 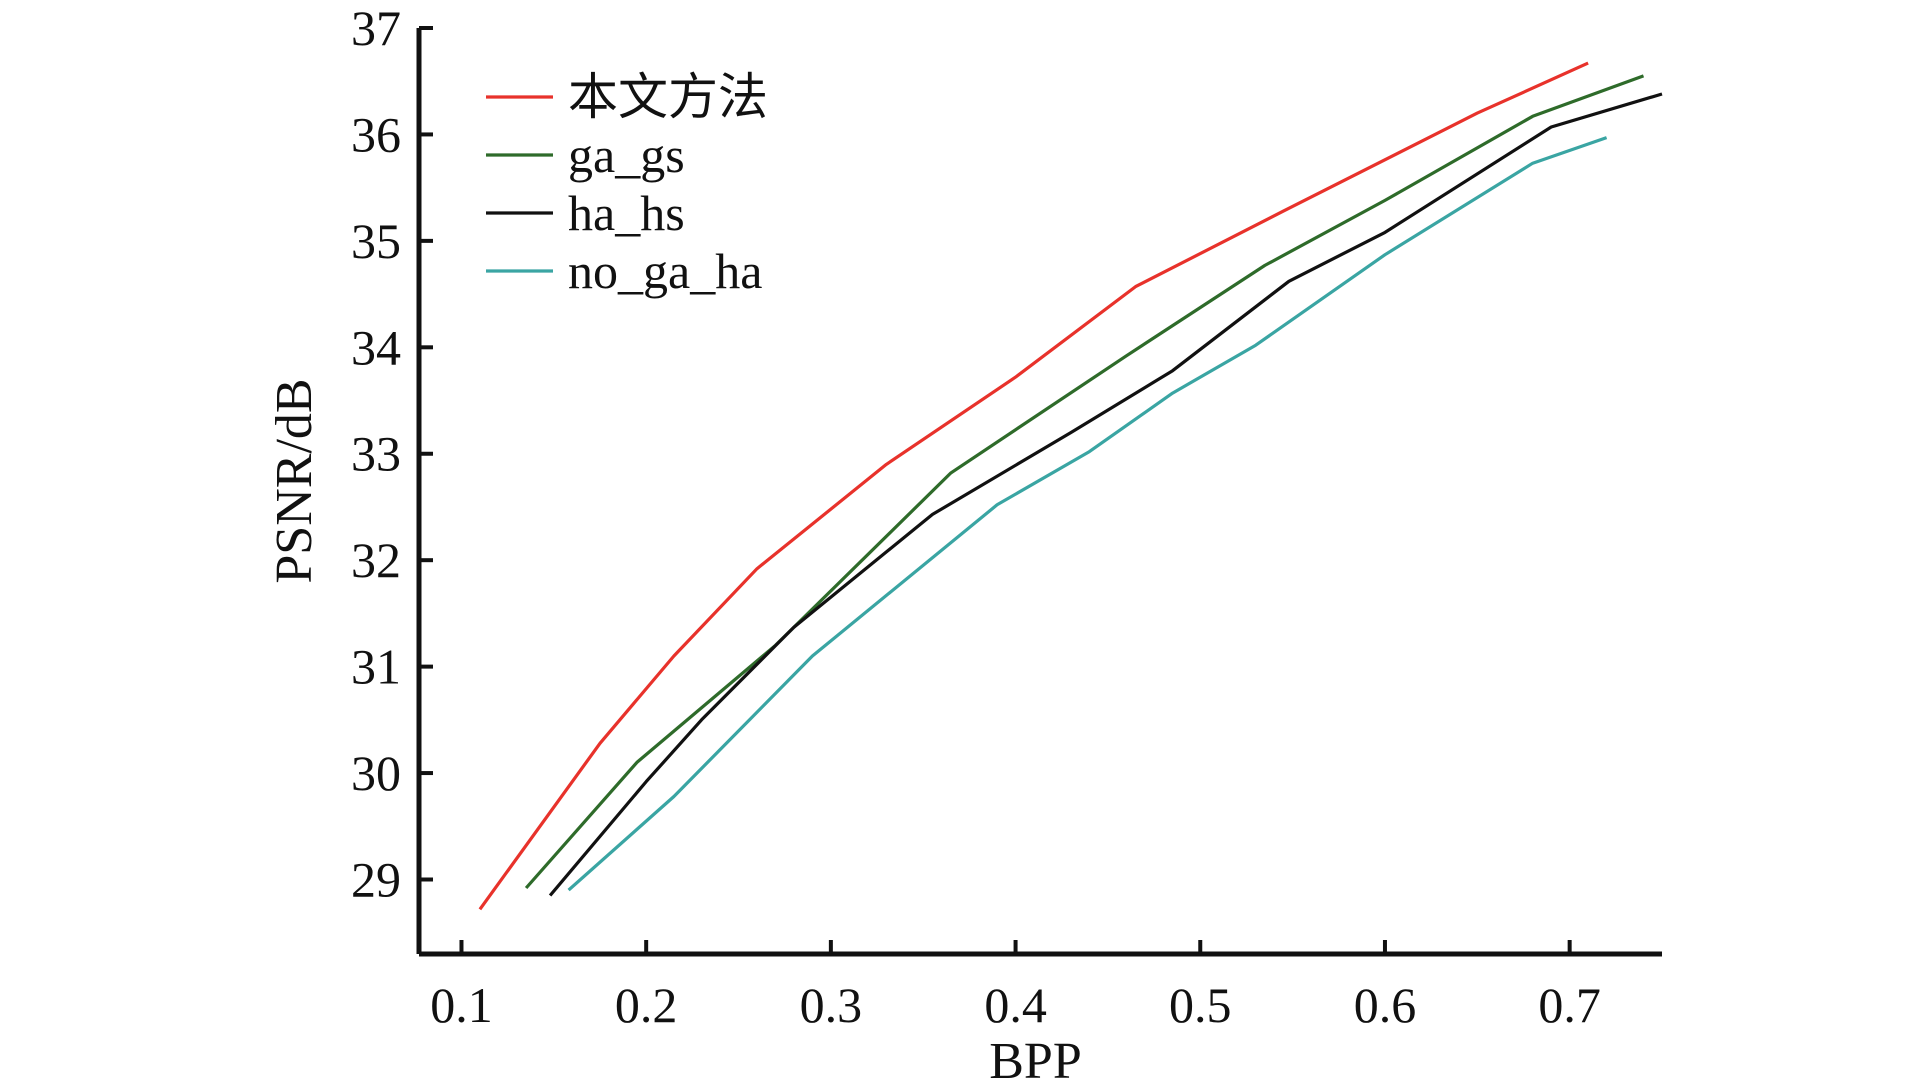 I want to click on y-tick-label: 29, so click(x=376, y=879).